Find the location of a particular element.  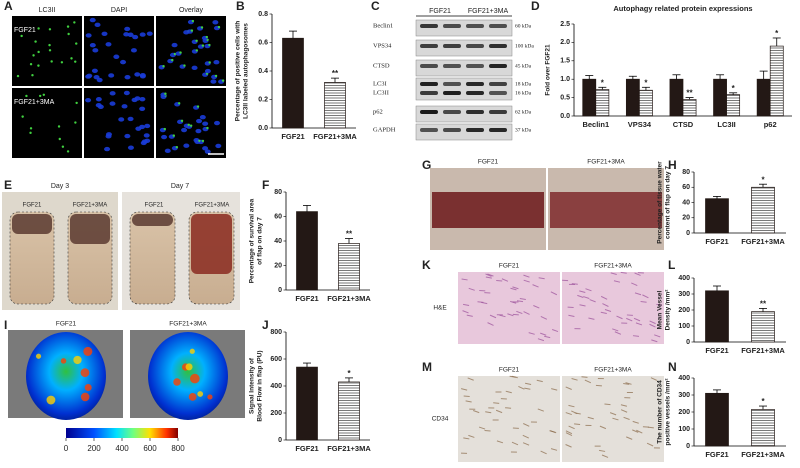

significance: ** is located at coordinates (689, 93).